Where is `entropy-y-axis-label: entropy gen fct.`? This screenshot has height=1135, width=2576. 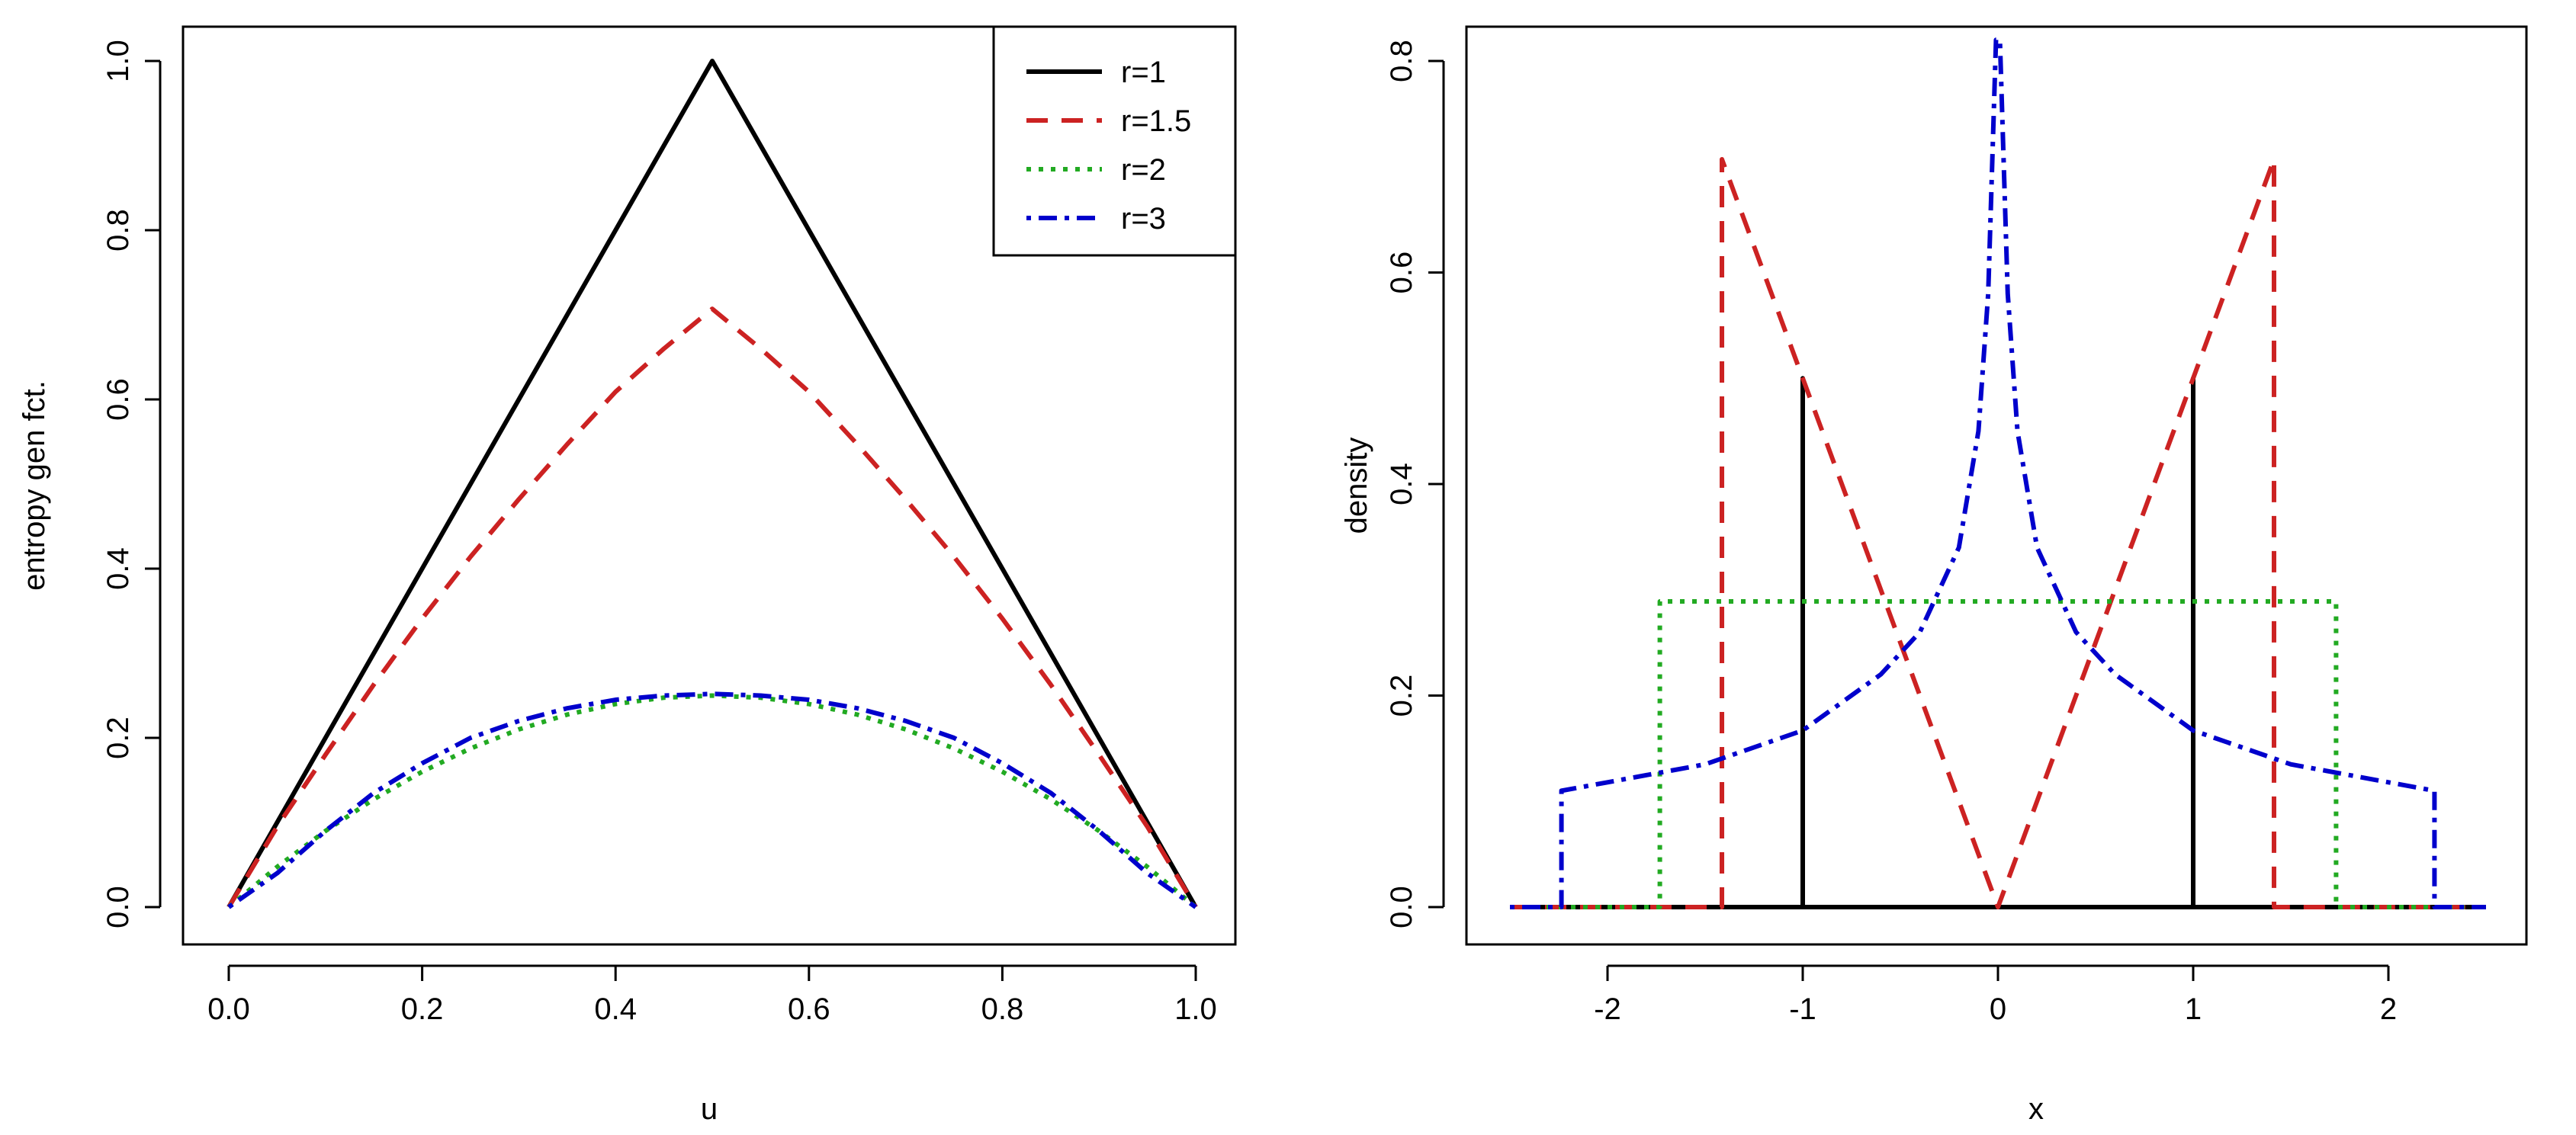 entropy-y-axis-label: entropy gen fct. is located at coordinates (34, 485).